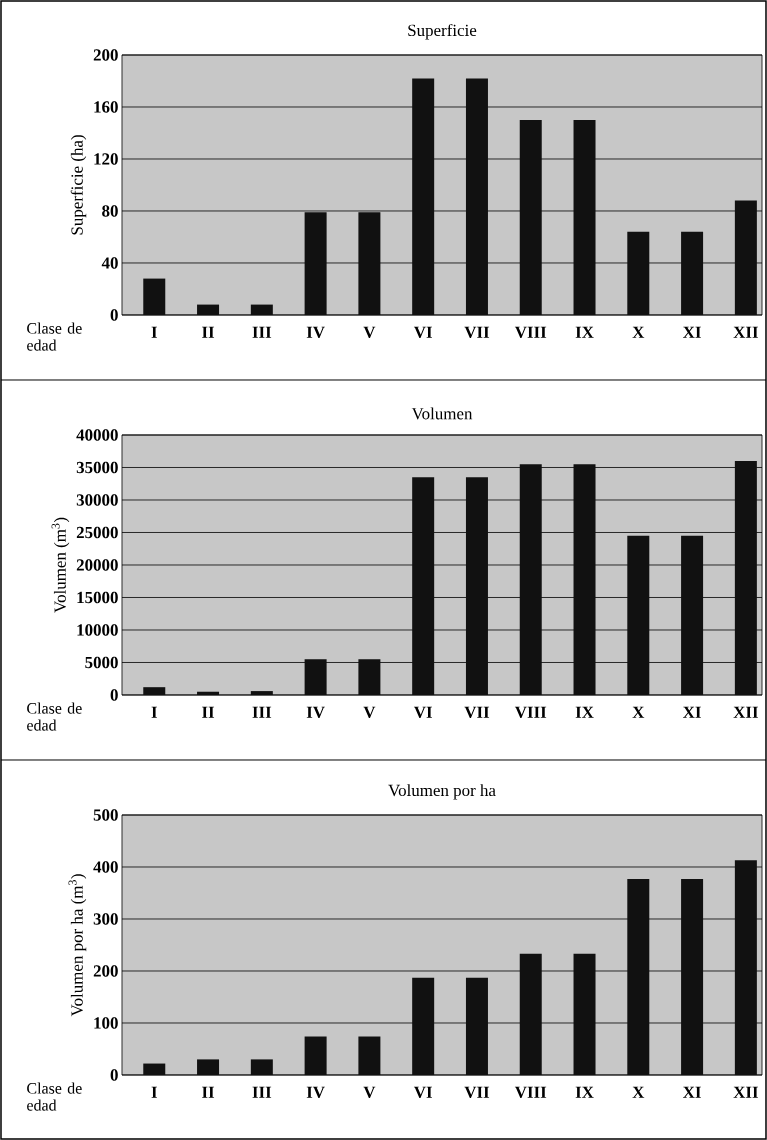  Describe the element at coordinates (105, 867) in the screenshot. I see `y-tick-label: 400` at that location.